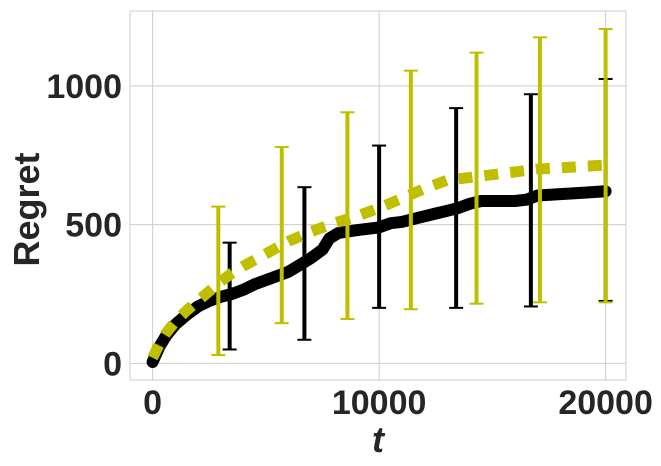 Image resolution: width=661 pixels, height=466 pixels. Describe the element at coordinates (112, 364) in the screenshot. I see `y-tick-label-0: 0` at that location.